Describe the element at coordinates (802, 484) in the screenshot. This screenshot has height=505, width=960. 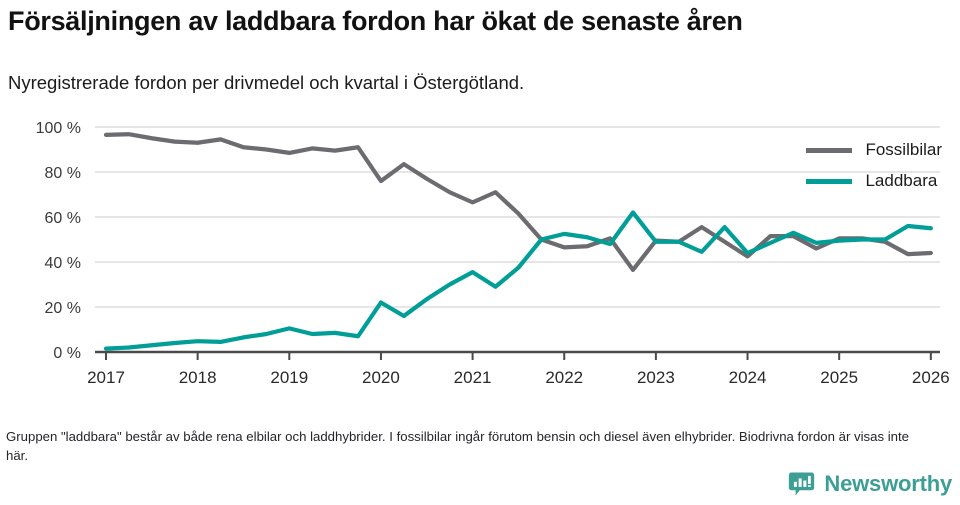
I see `bar-chart-bubble-icon` at that location.